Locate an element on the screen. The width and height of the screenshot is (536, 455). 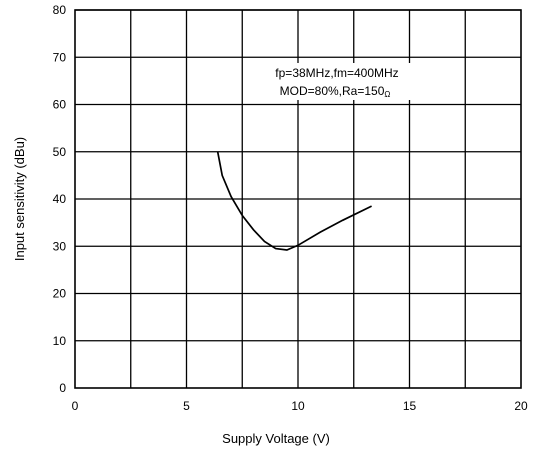
x-tick-labels: 0 5 10 15 20 is located at coordinates (300, 406).